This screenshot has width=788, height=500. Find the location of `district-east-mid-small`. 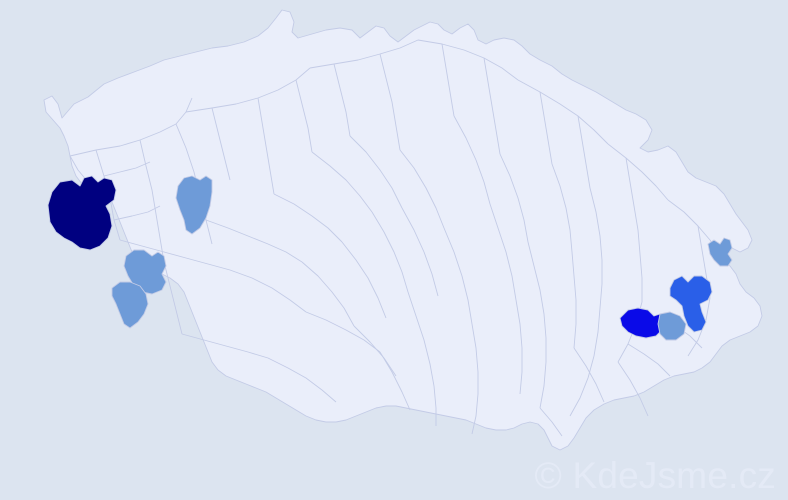

district-east-mid-small is located at coordinates (672, 326).